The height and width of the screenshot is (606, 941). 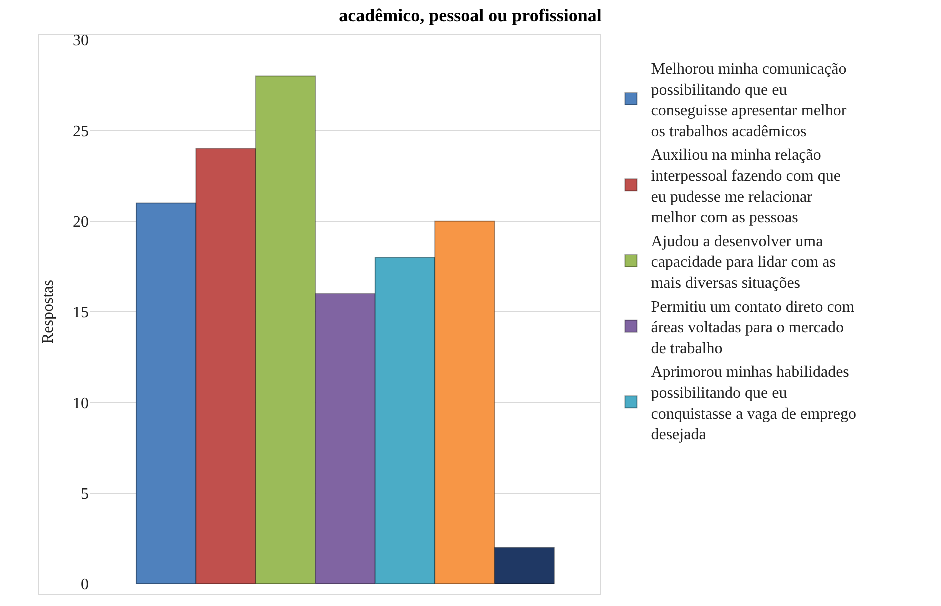 I want to click on legend-label: Aprimorou minhas habilidades possibilitando que eu conquistasse a vaga de emprego desejada, so click(x=753, y=404).